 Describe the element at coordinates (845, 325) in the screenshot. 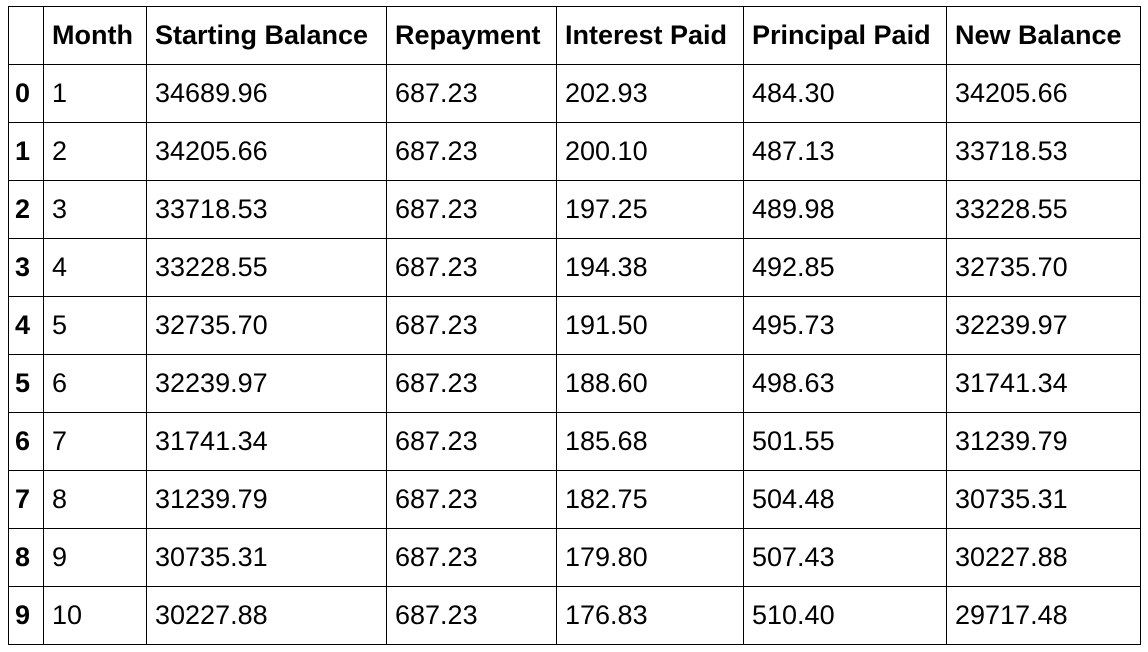

I see `cell-principal-paid: 495.73` at that location.